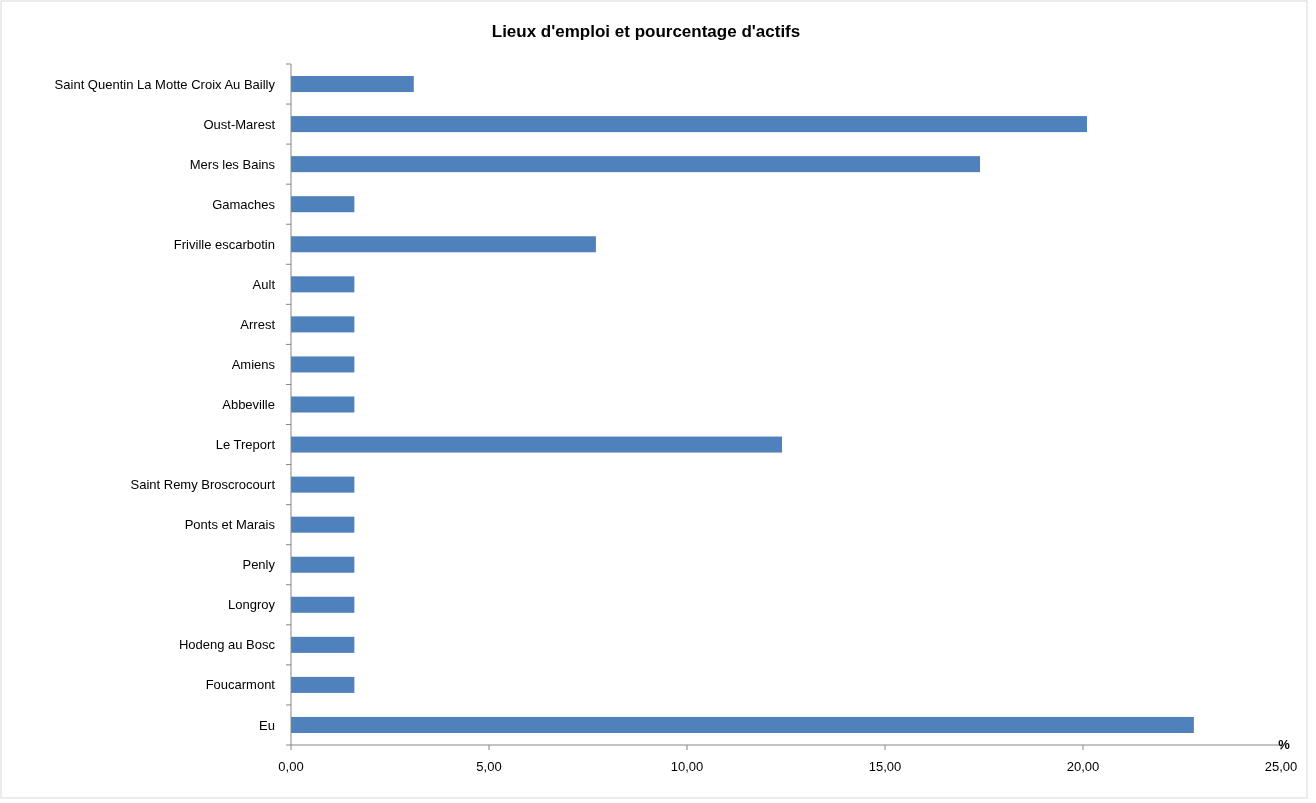 The width and height of the screenshot is (1316, 803). Describe the element at coordinates (291, 766) in the screenshot. I see `x-tick-label: 0,00` at that location.